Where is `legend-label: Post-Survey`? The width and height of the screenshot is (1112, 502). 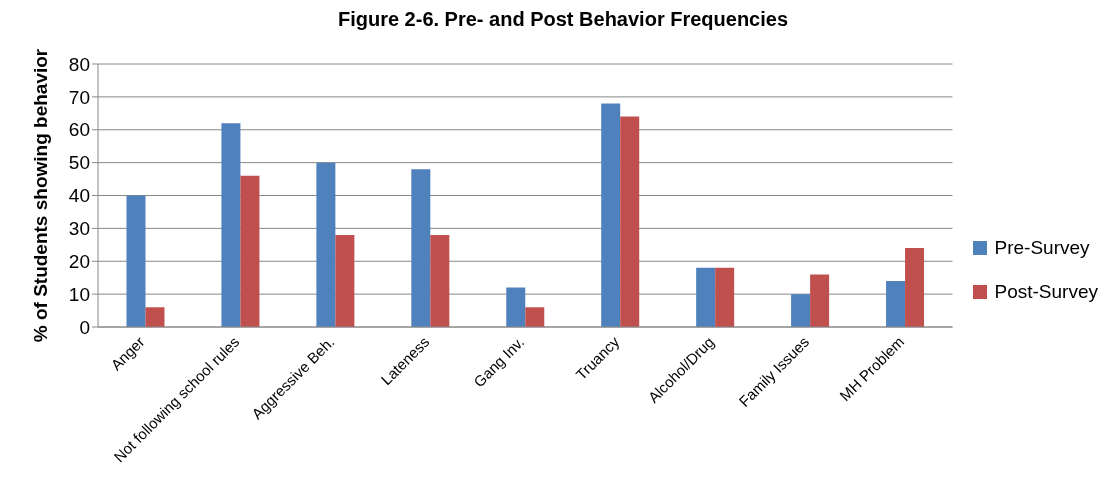 legend-label: Post-Survey is located at coordinates (1046, 291).